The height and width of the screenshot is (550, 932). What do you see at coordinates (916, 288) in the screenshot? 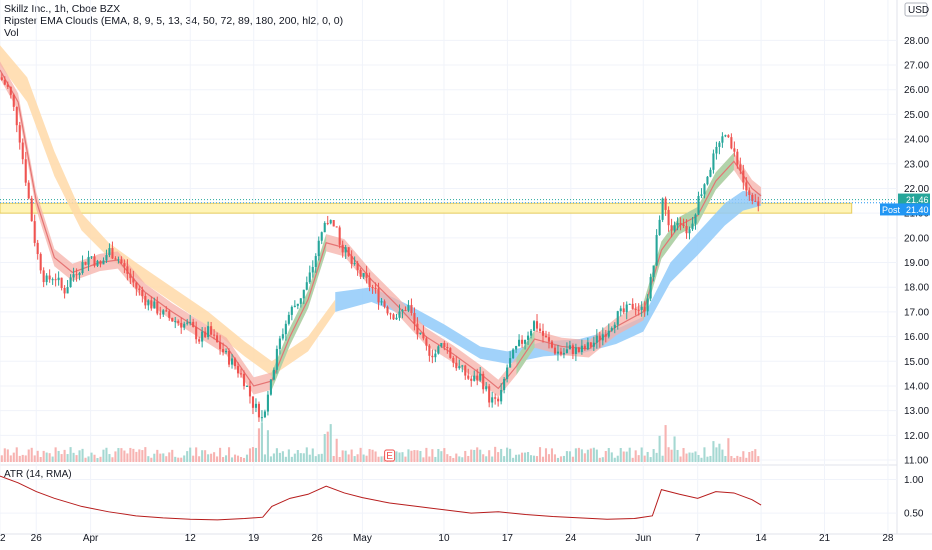
I see `price-tick-label: 18.00` at bounding box center [916, 288].